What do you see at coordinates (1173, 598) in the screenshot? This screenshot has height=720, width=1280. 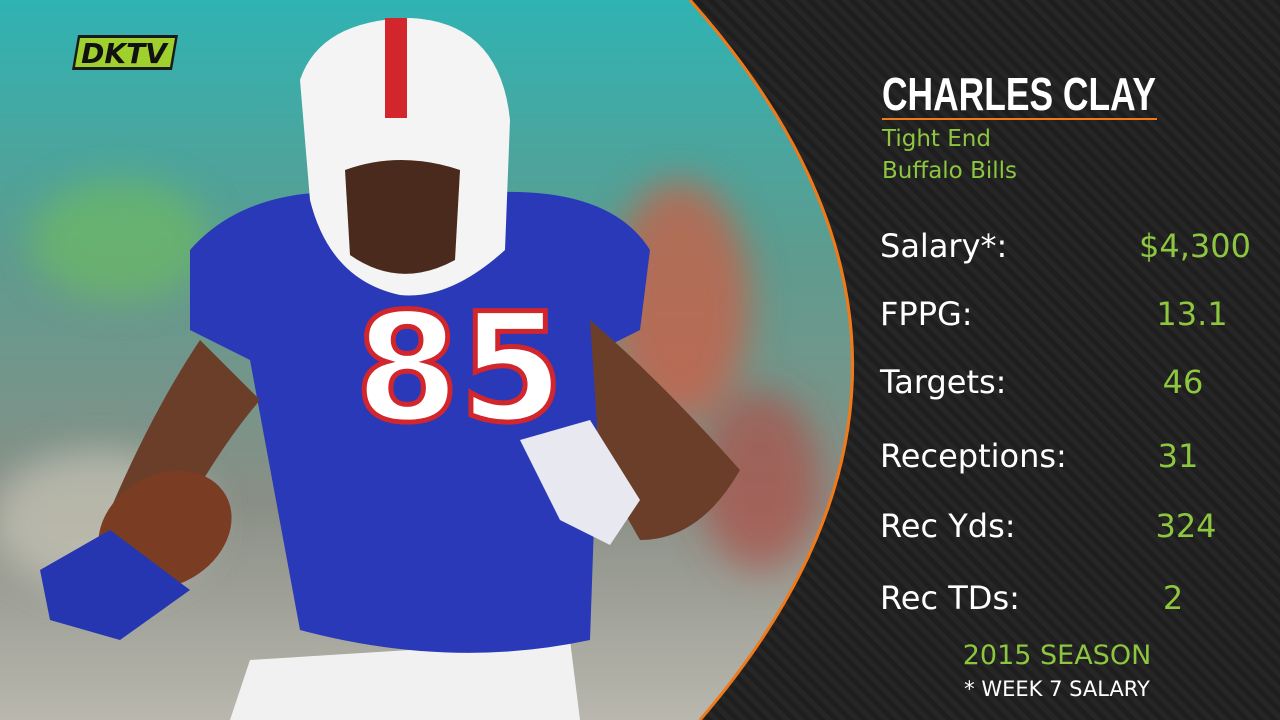 I see `stat-value: 2` at bounding box center [1173, 598].